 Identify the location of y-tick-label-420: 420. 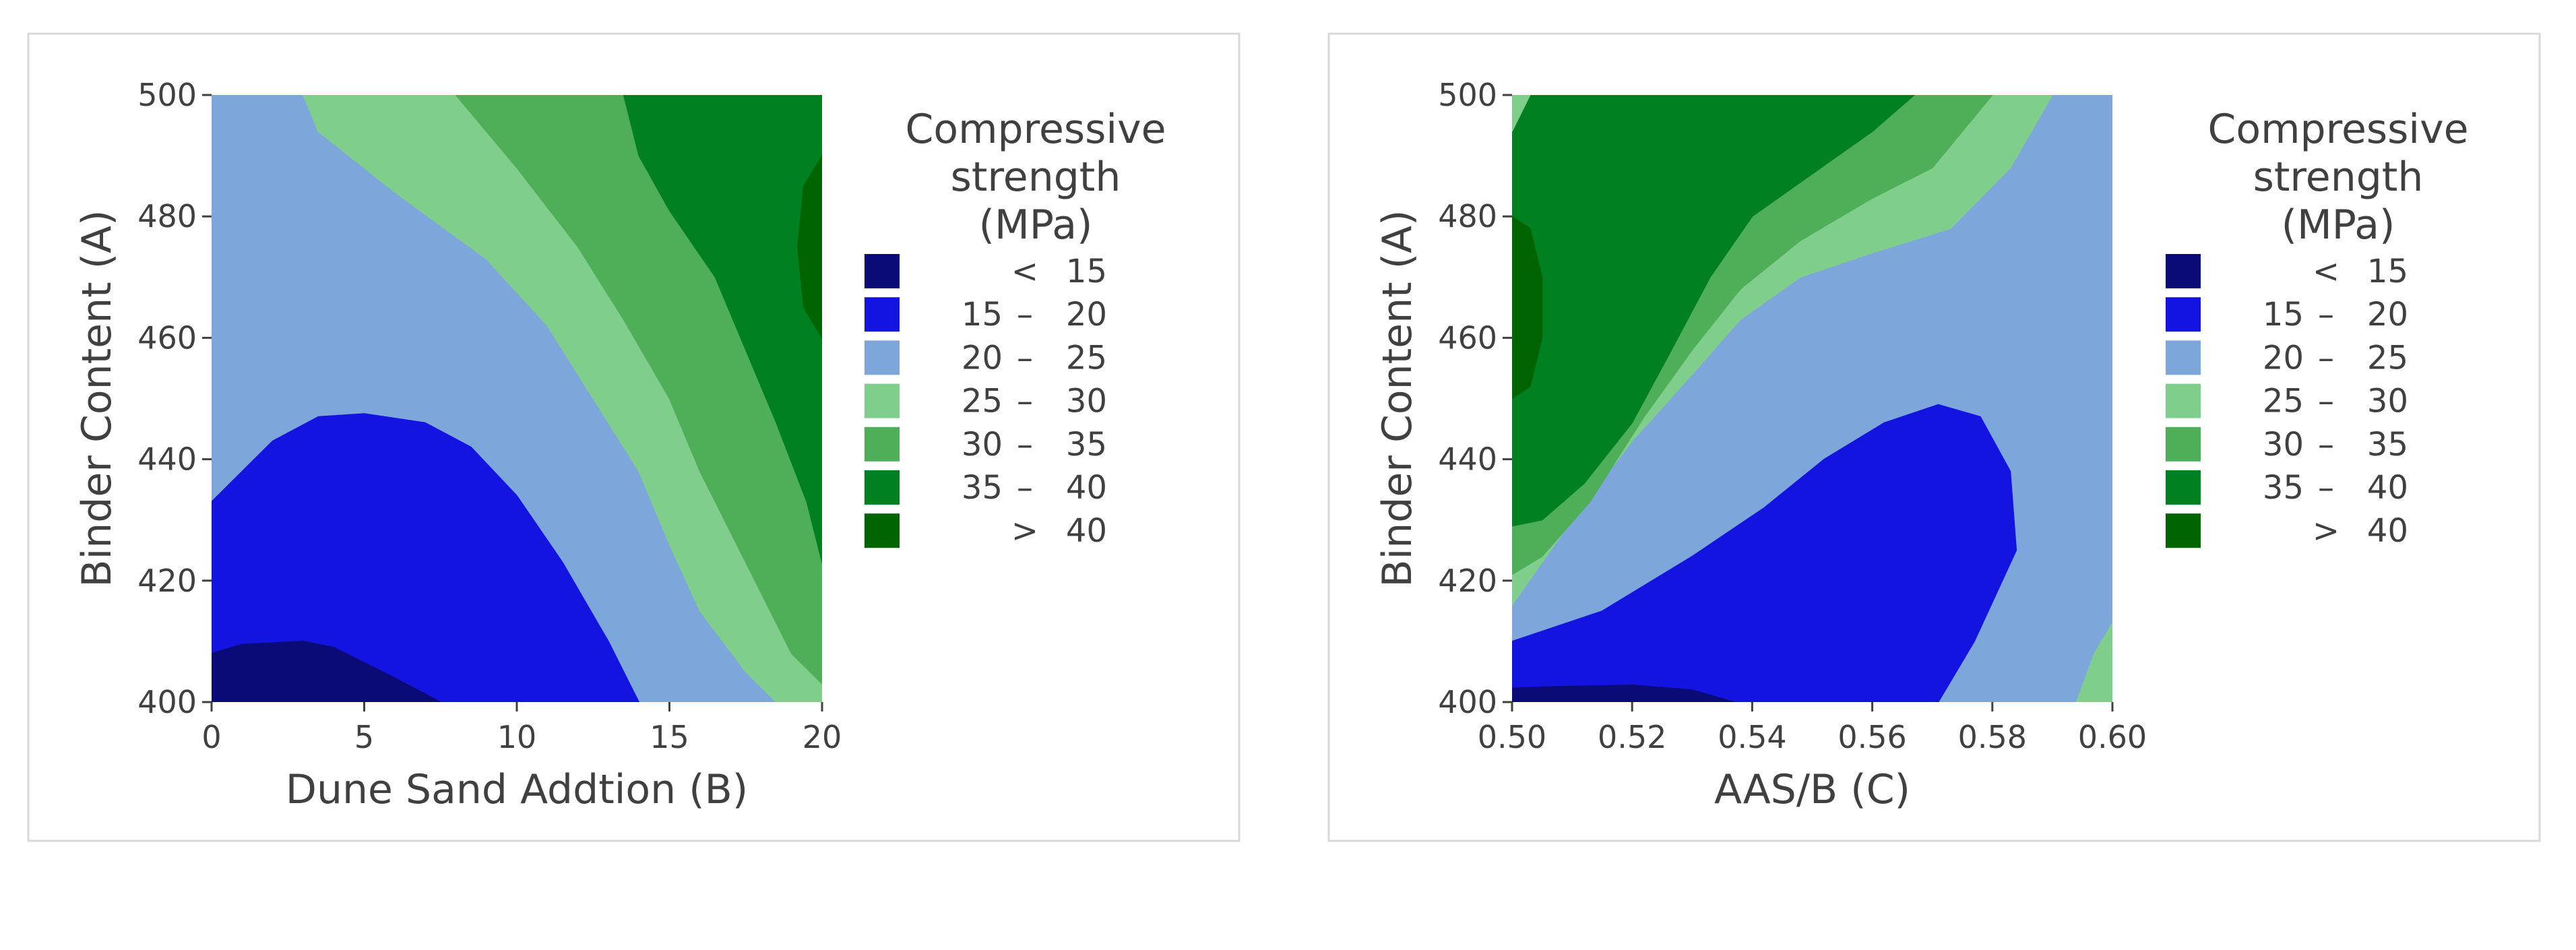
(167, 581).